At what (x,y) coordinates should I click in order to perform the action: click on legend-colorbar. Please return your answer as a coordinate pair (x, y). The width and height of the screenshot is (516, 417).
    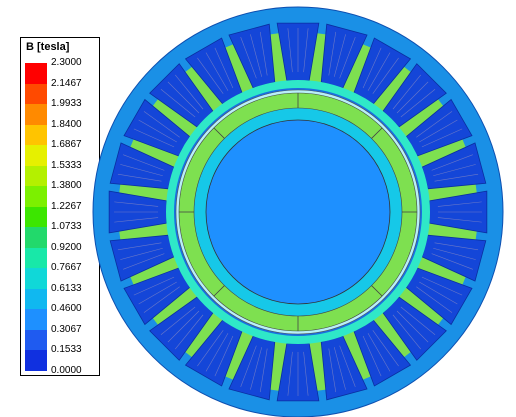
    Looking at the image, I should click on (36, 217).